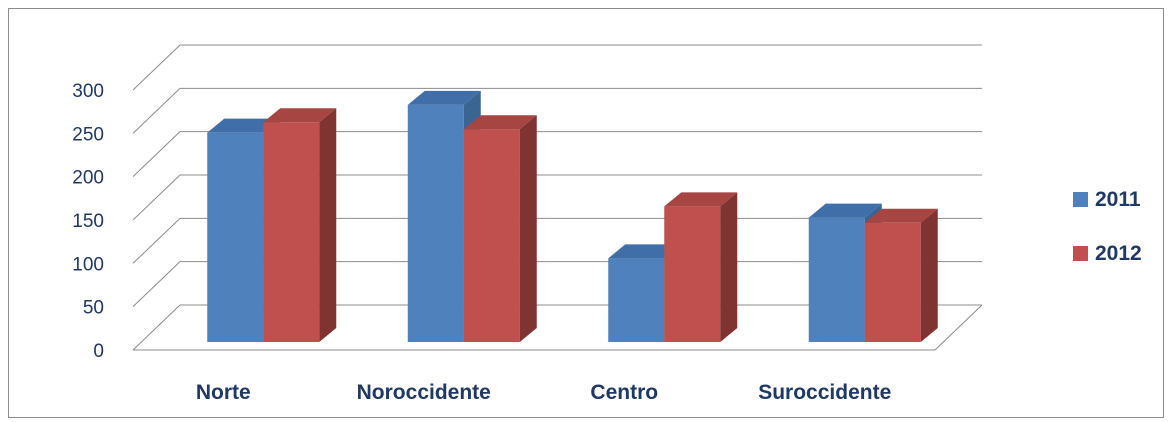 The image size is (1172, 422). What do you see at coordinates (636, 300) in the screenshot?
I see `bar-2011-Centro` at bounding box center [636, 300].